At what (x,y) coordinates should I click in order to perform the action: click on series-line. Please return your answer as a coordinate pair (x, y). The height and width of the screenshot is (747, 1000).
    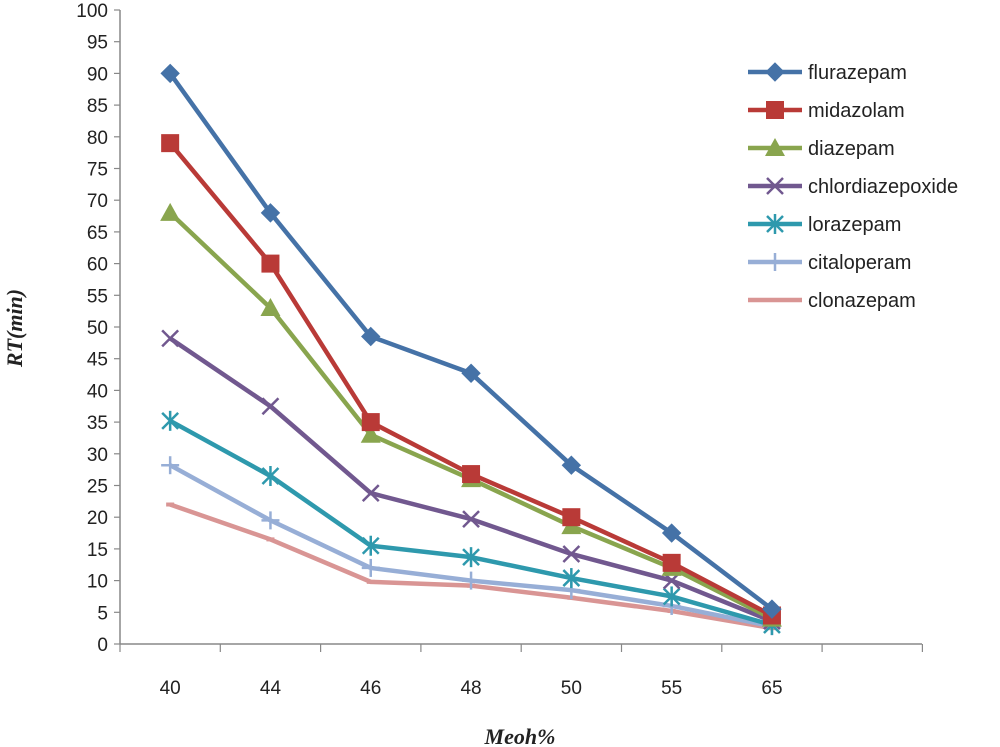
    Looking at the image, I should click on (471, 546).